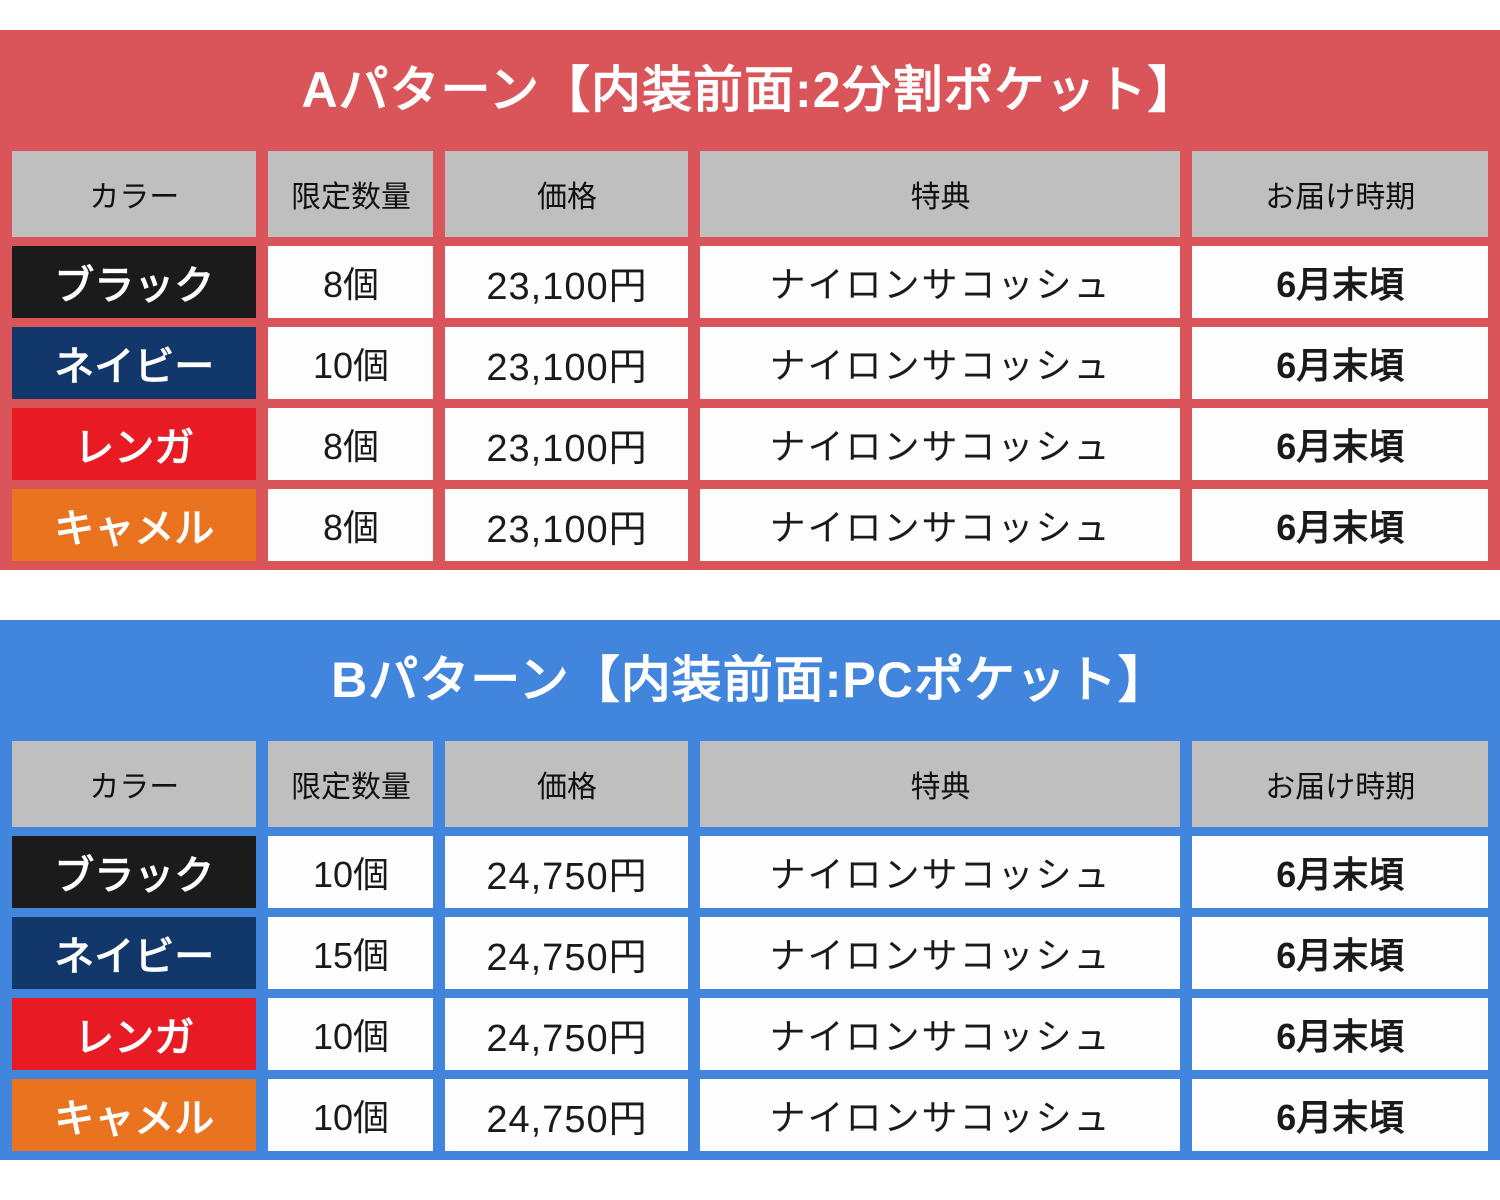 The width and height of the screenshot is (1500, 1200). I want to click on table-row: キャメル 10個 24,750円 ナイロンサコッシュ 6月末頃, so click(750, 1115).